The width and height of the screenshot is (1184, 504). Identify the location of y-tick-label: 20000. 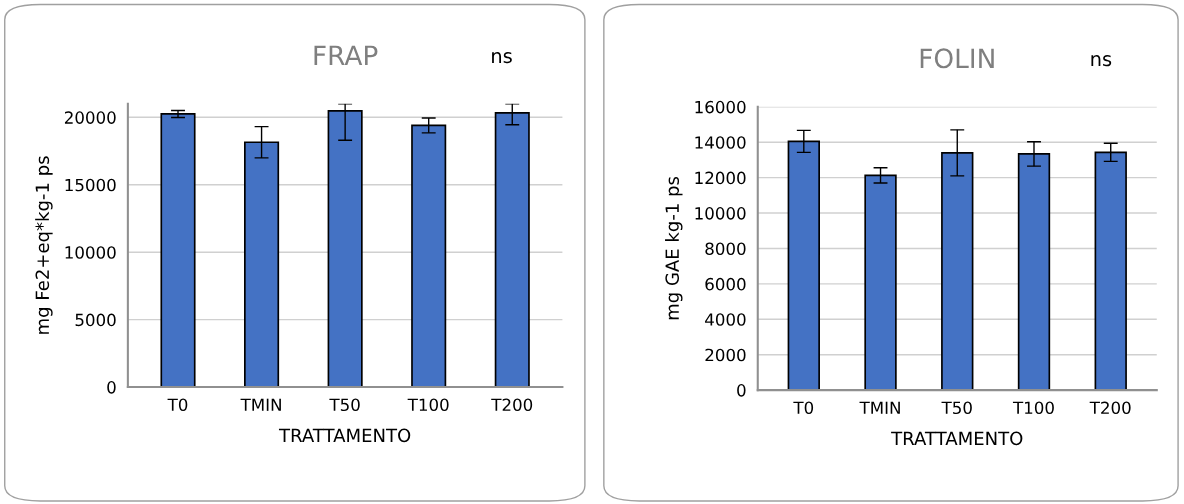
(90, 117).